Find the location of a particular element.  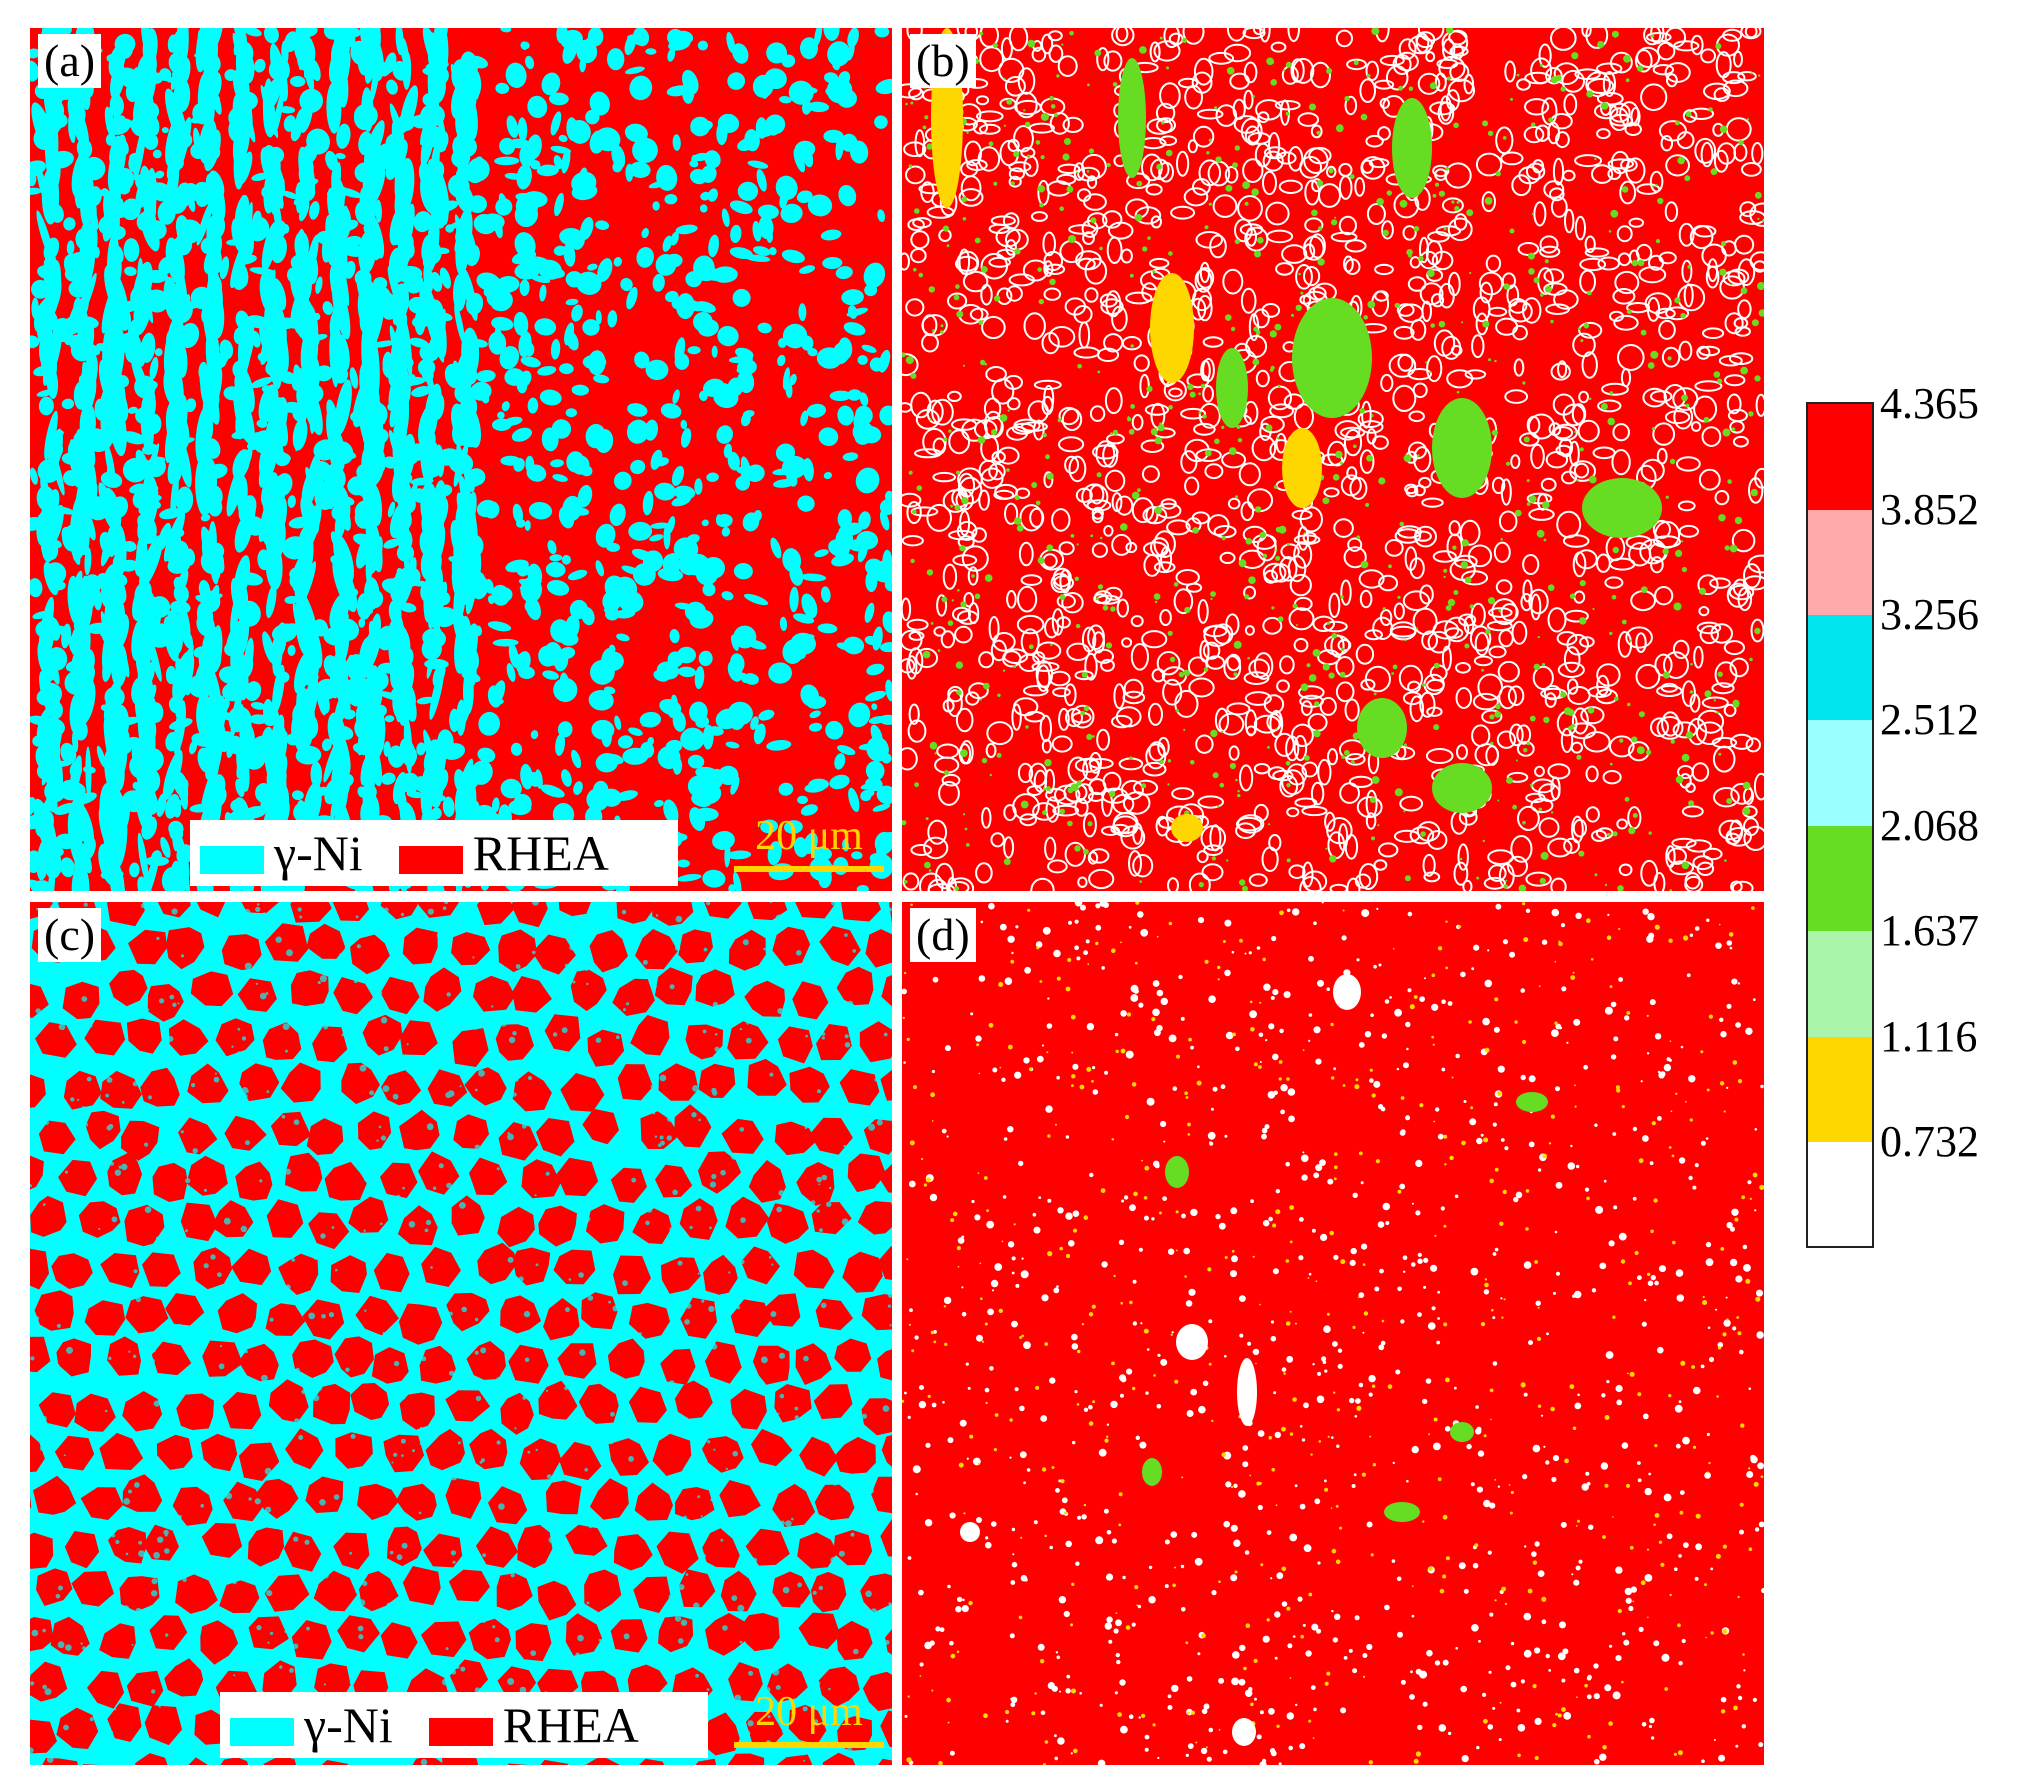

scale-bar-c: 20 μm is located at coordinates (809, 1723).